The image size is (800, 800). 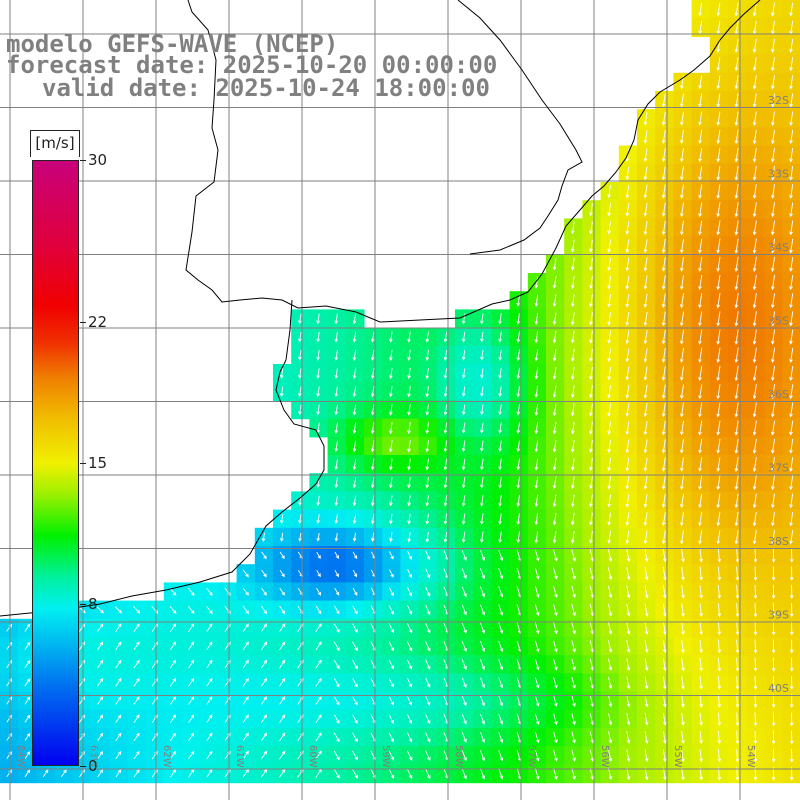 I want to click on colorbar-label: 15, so click(x=98, y=463).